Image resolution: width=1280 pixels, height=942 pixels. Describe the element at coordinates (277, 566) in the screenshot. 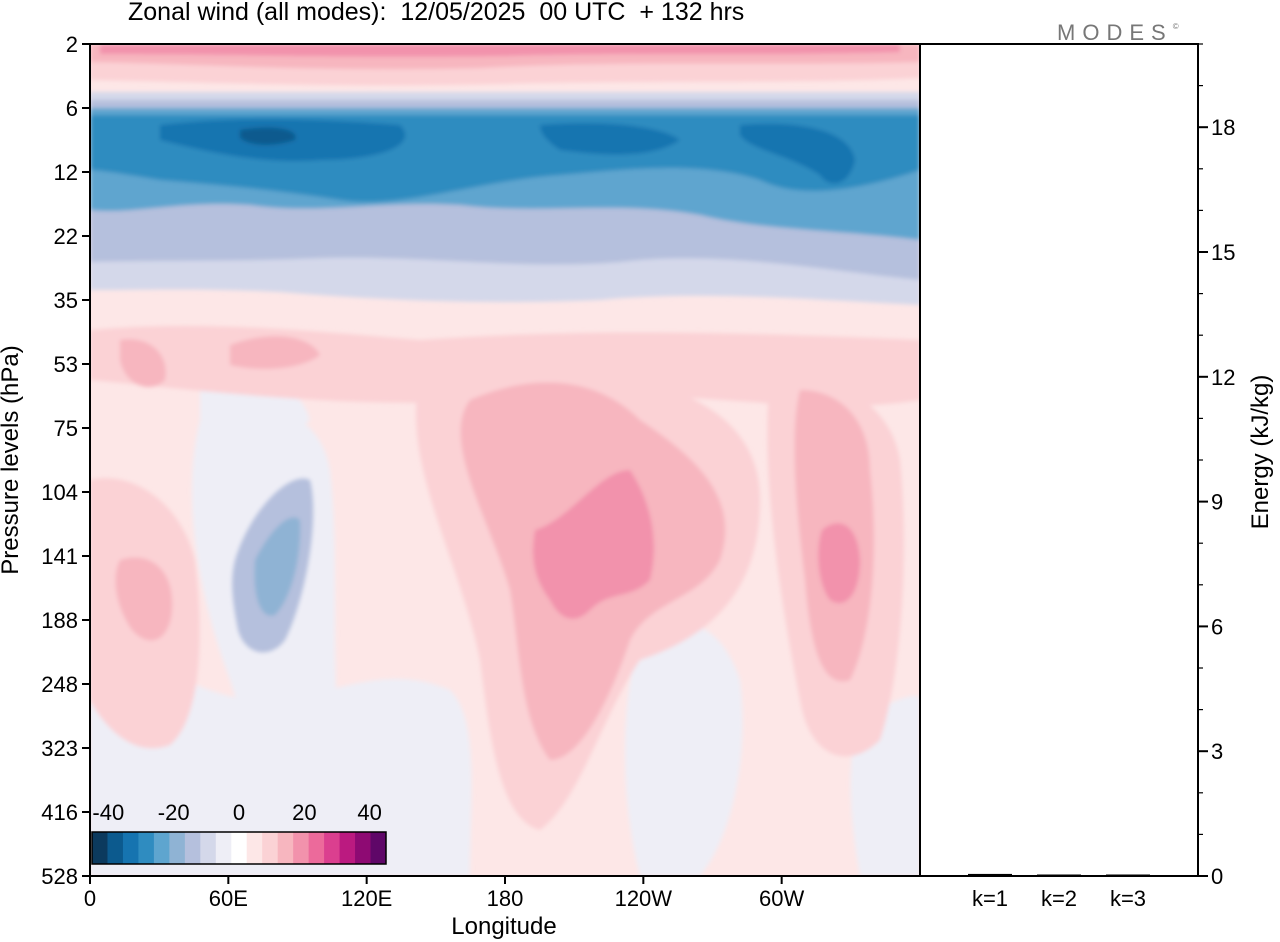

I see `field-neg-core-indian-inner` at that location.